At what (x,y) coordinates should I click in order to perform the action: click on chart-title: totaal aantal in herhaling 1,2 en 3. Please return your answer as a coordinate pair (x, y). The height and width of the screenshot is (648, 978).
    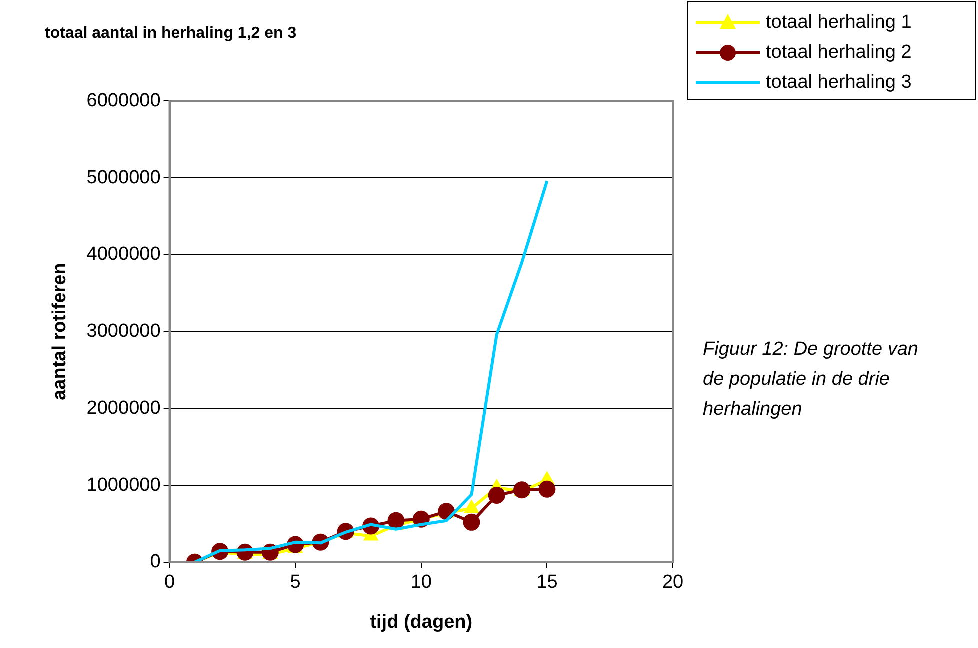
    Looking at the image, I should click on (171, 33).